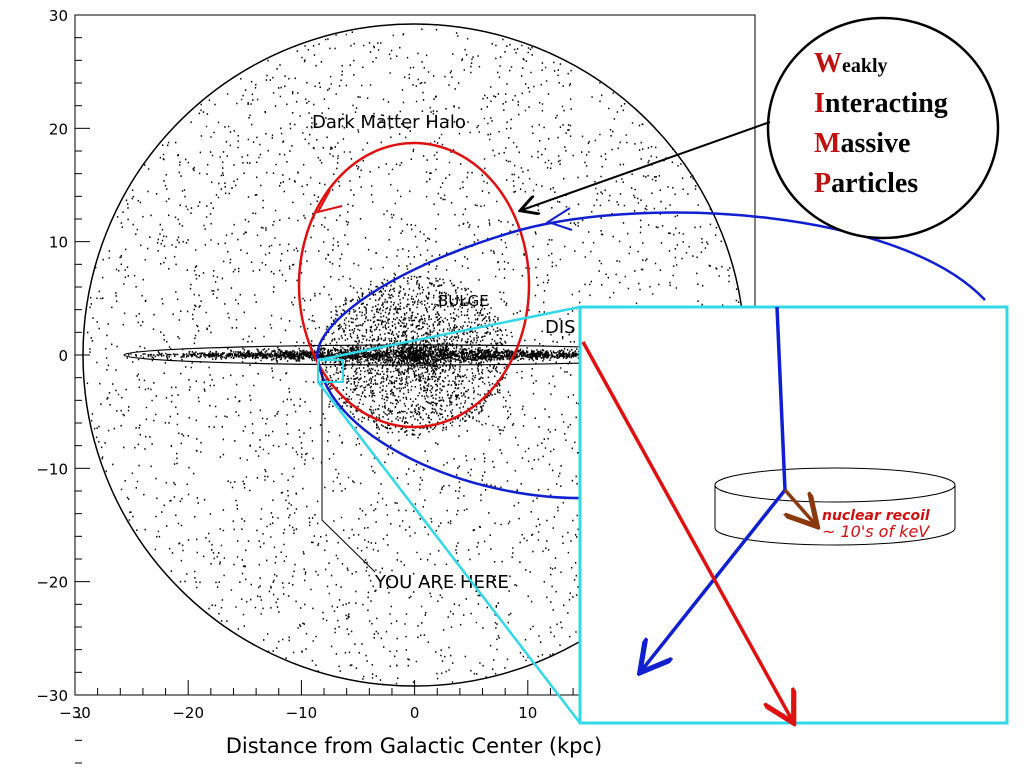 This screenshot has height=768, width=1024. Describe the element at coordinates (835, 485) in the screenshot. I see `detector-top` at that location.